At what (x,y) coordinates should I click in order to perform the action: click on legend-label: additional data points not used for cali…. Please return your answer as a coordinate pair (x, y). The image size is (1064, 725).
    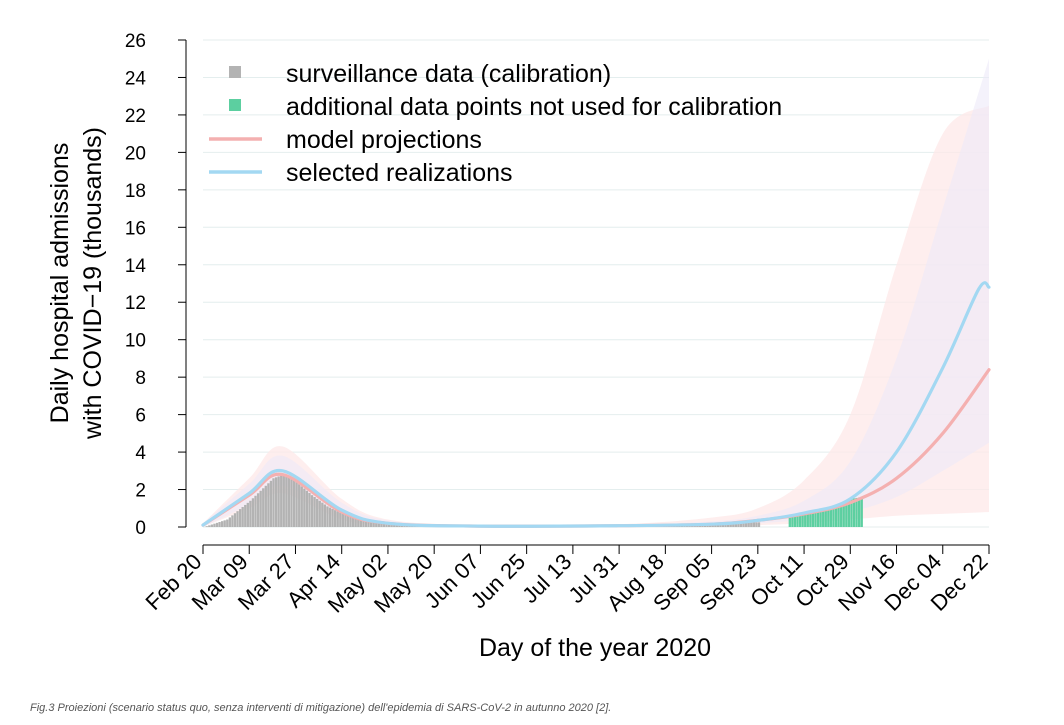
    Looking at the image, I should click on (534, 107).